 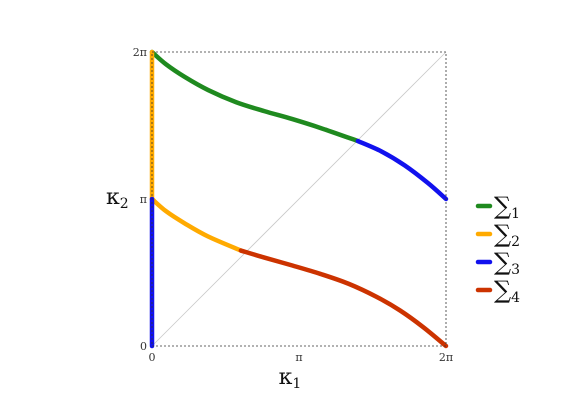 I want to click on y-tick-label-1: 0, so click(x=143, y=346).